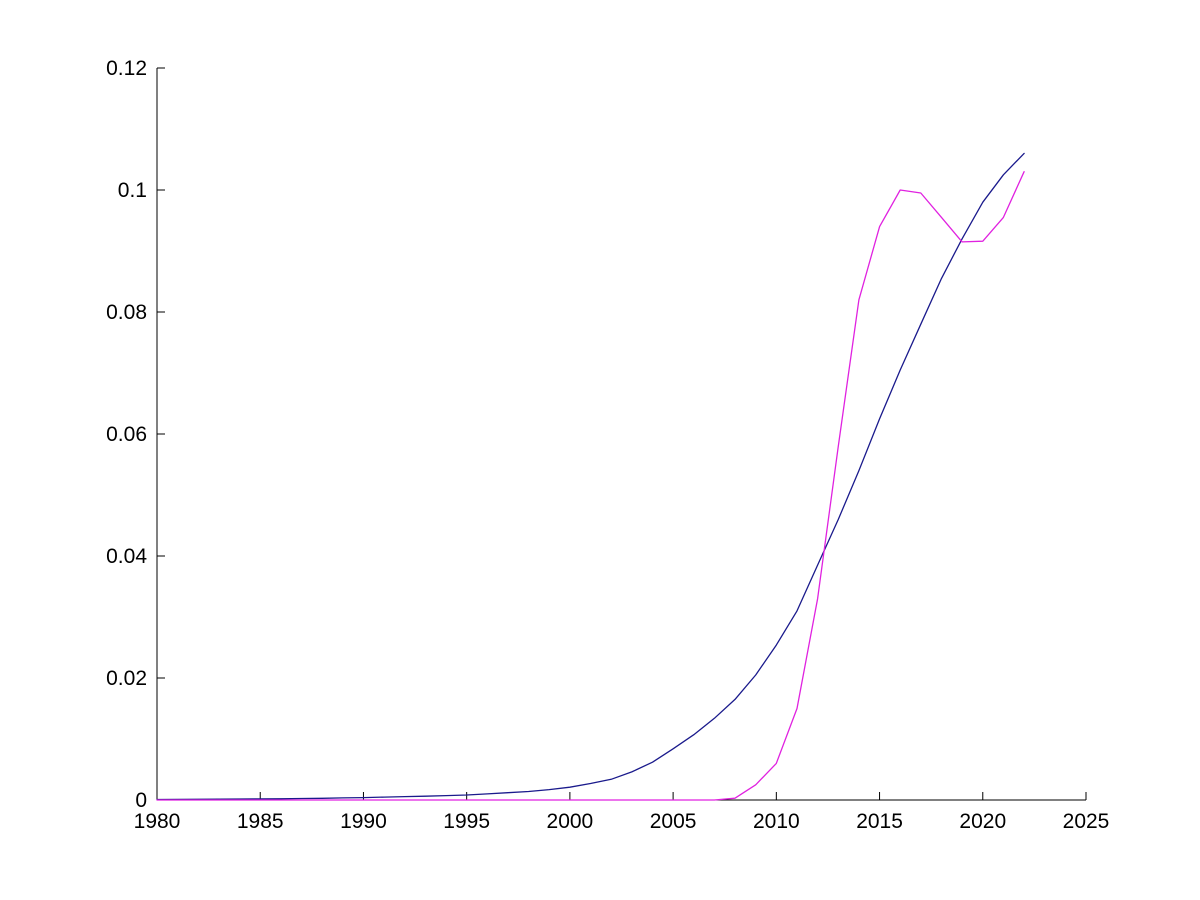 This screenshot has width=1200, height=900. What do you see at coordinates (776, 821) in the screenshot?
I see `x-tick-label: 2010` at bounding box center [776, 821].